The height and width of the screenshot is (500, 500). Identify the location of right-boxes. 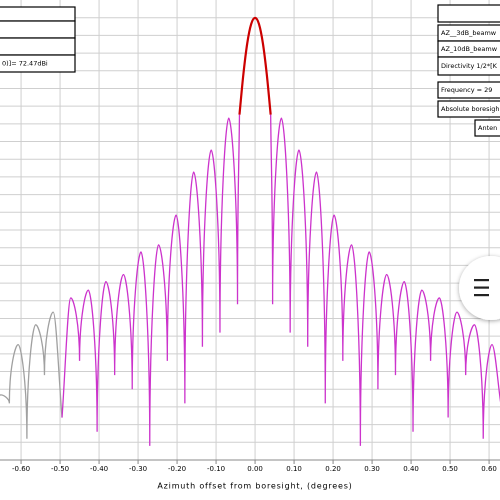
(468, 70).